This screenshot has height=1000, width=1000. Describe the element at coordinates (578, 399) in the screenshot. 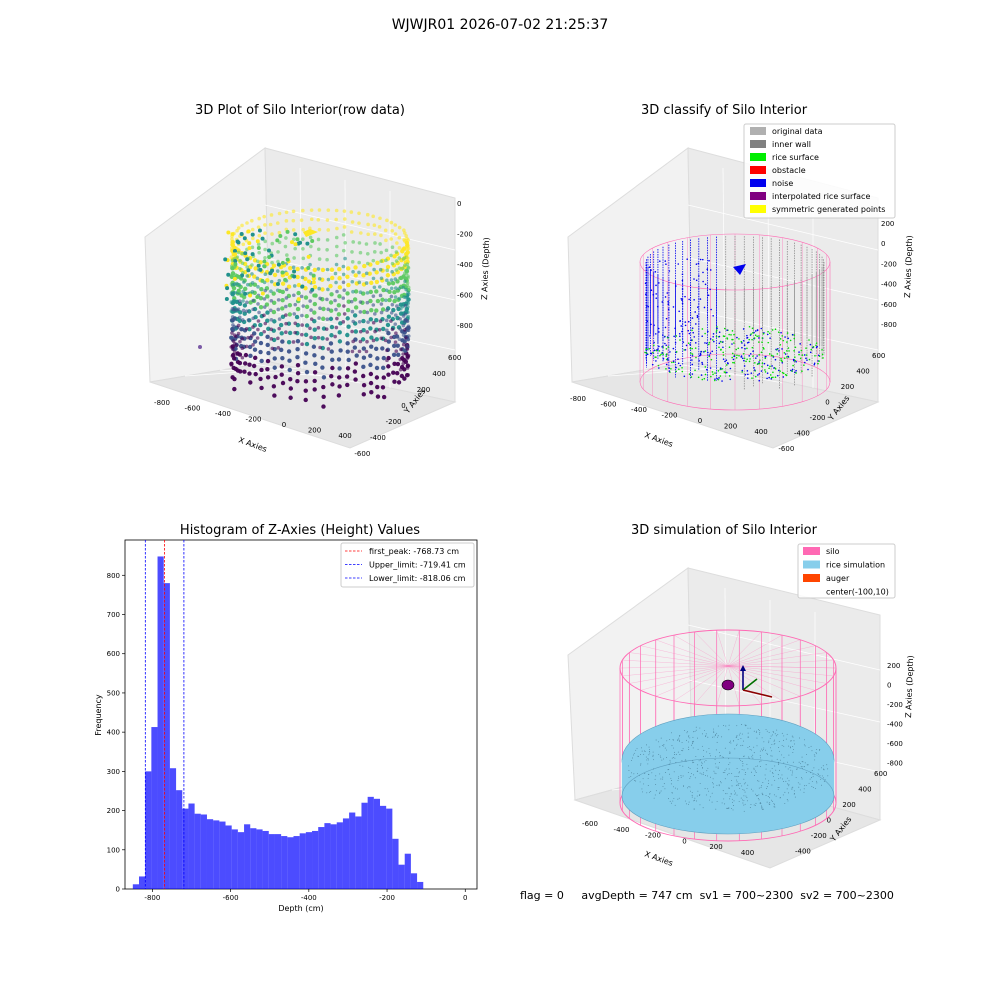

I see `x-tick-label: -800` at that location.